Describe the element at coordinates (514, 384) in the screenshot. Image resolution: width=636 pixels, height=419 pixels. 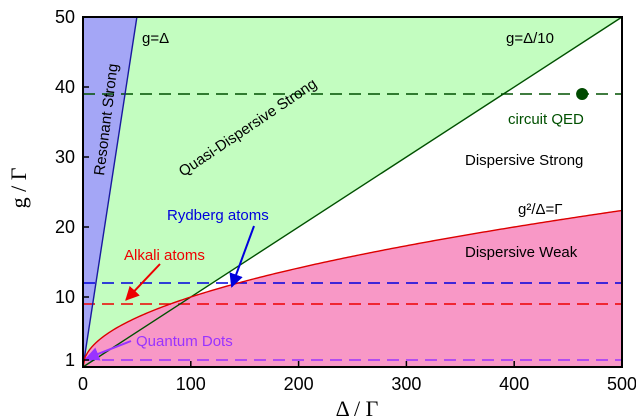
I see `x-tick-label-4: 400` at that location.